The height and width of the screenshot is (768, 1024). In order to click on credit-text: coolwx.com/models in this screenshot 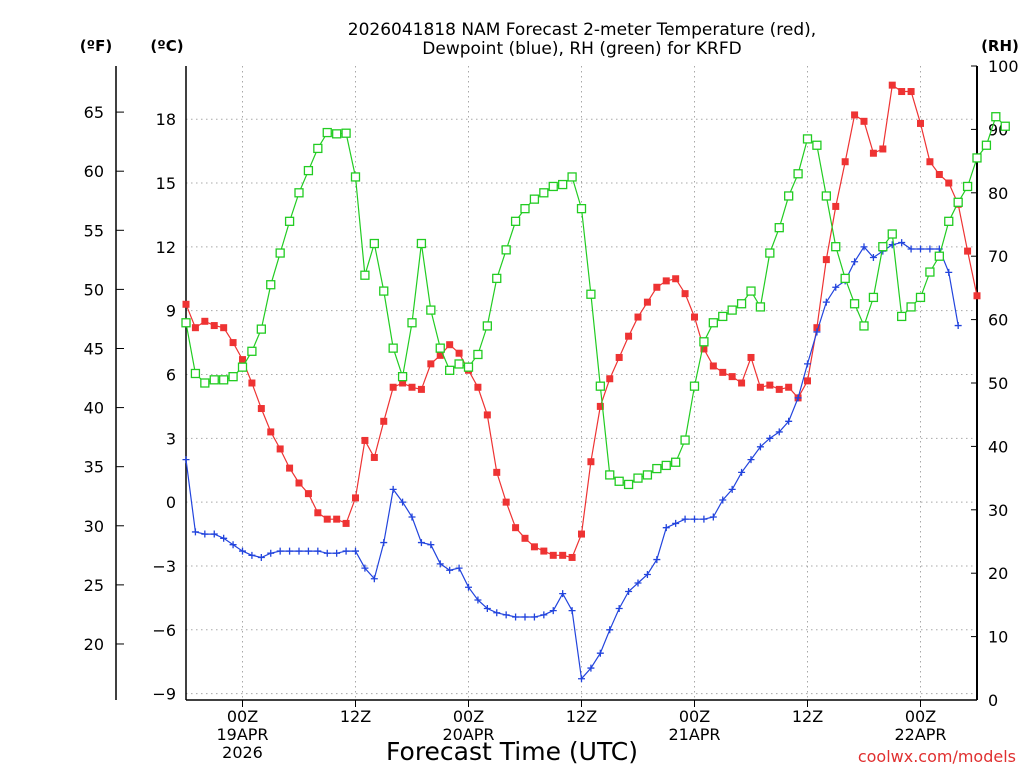, I will do `click(937, 756)`.